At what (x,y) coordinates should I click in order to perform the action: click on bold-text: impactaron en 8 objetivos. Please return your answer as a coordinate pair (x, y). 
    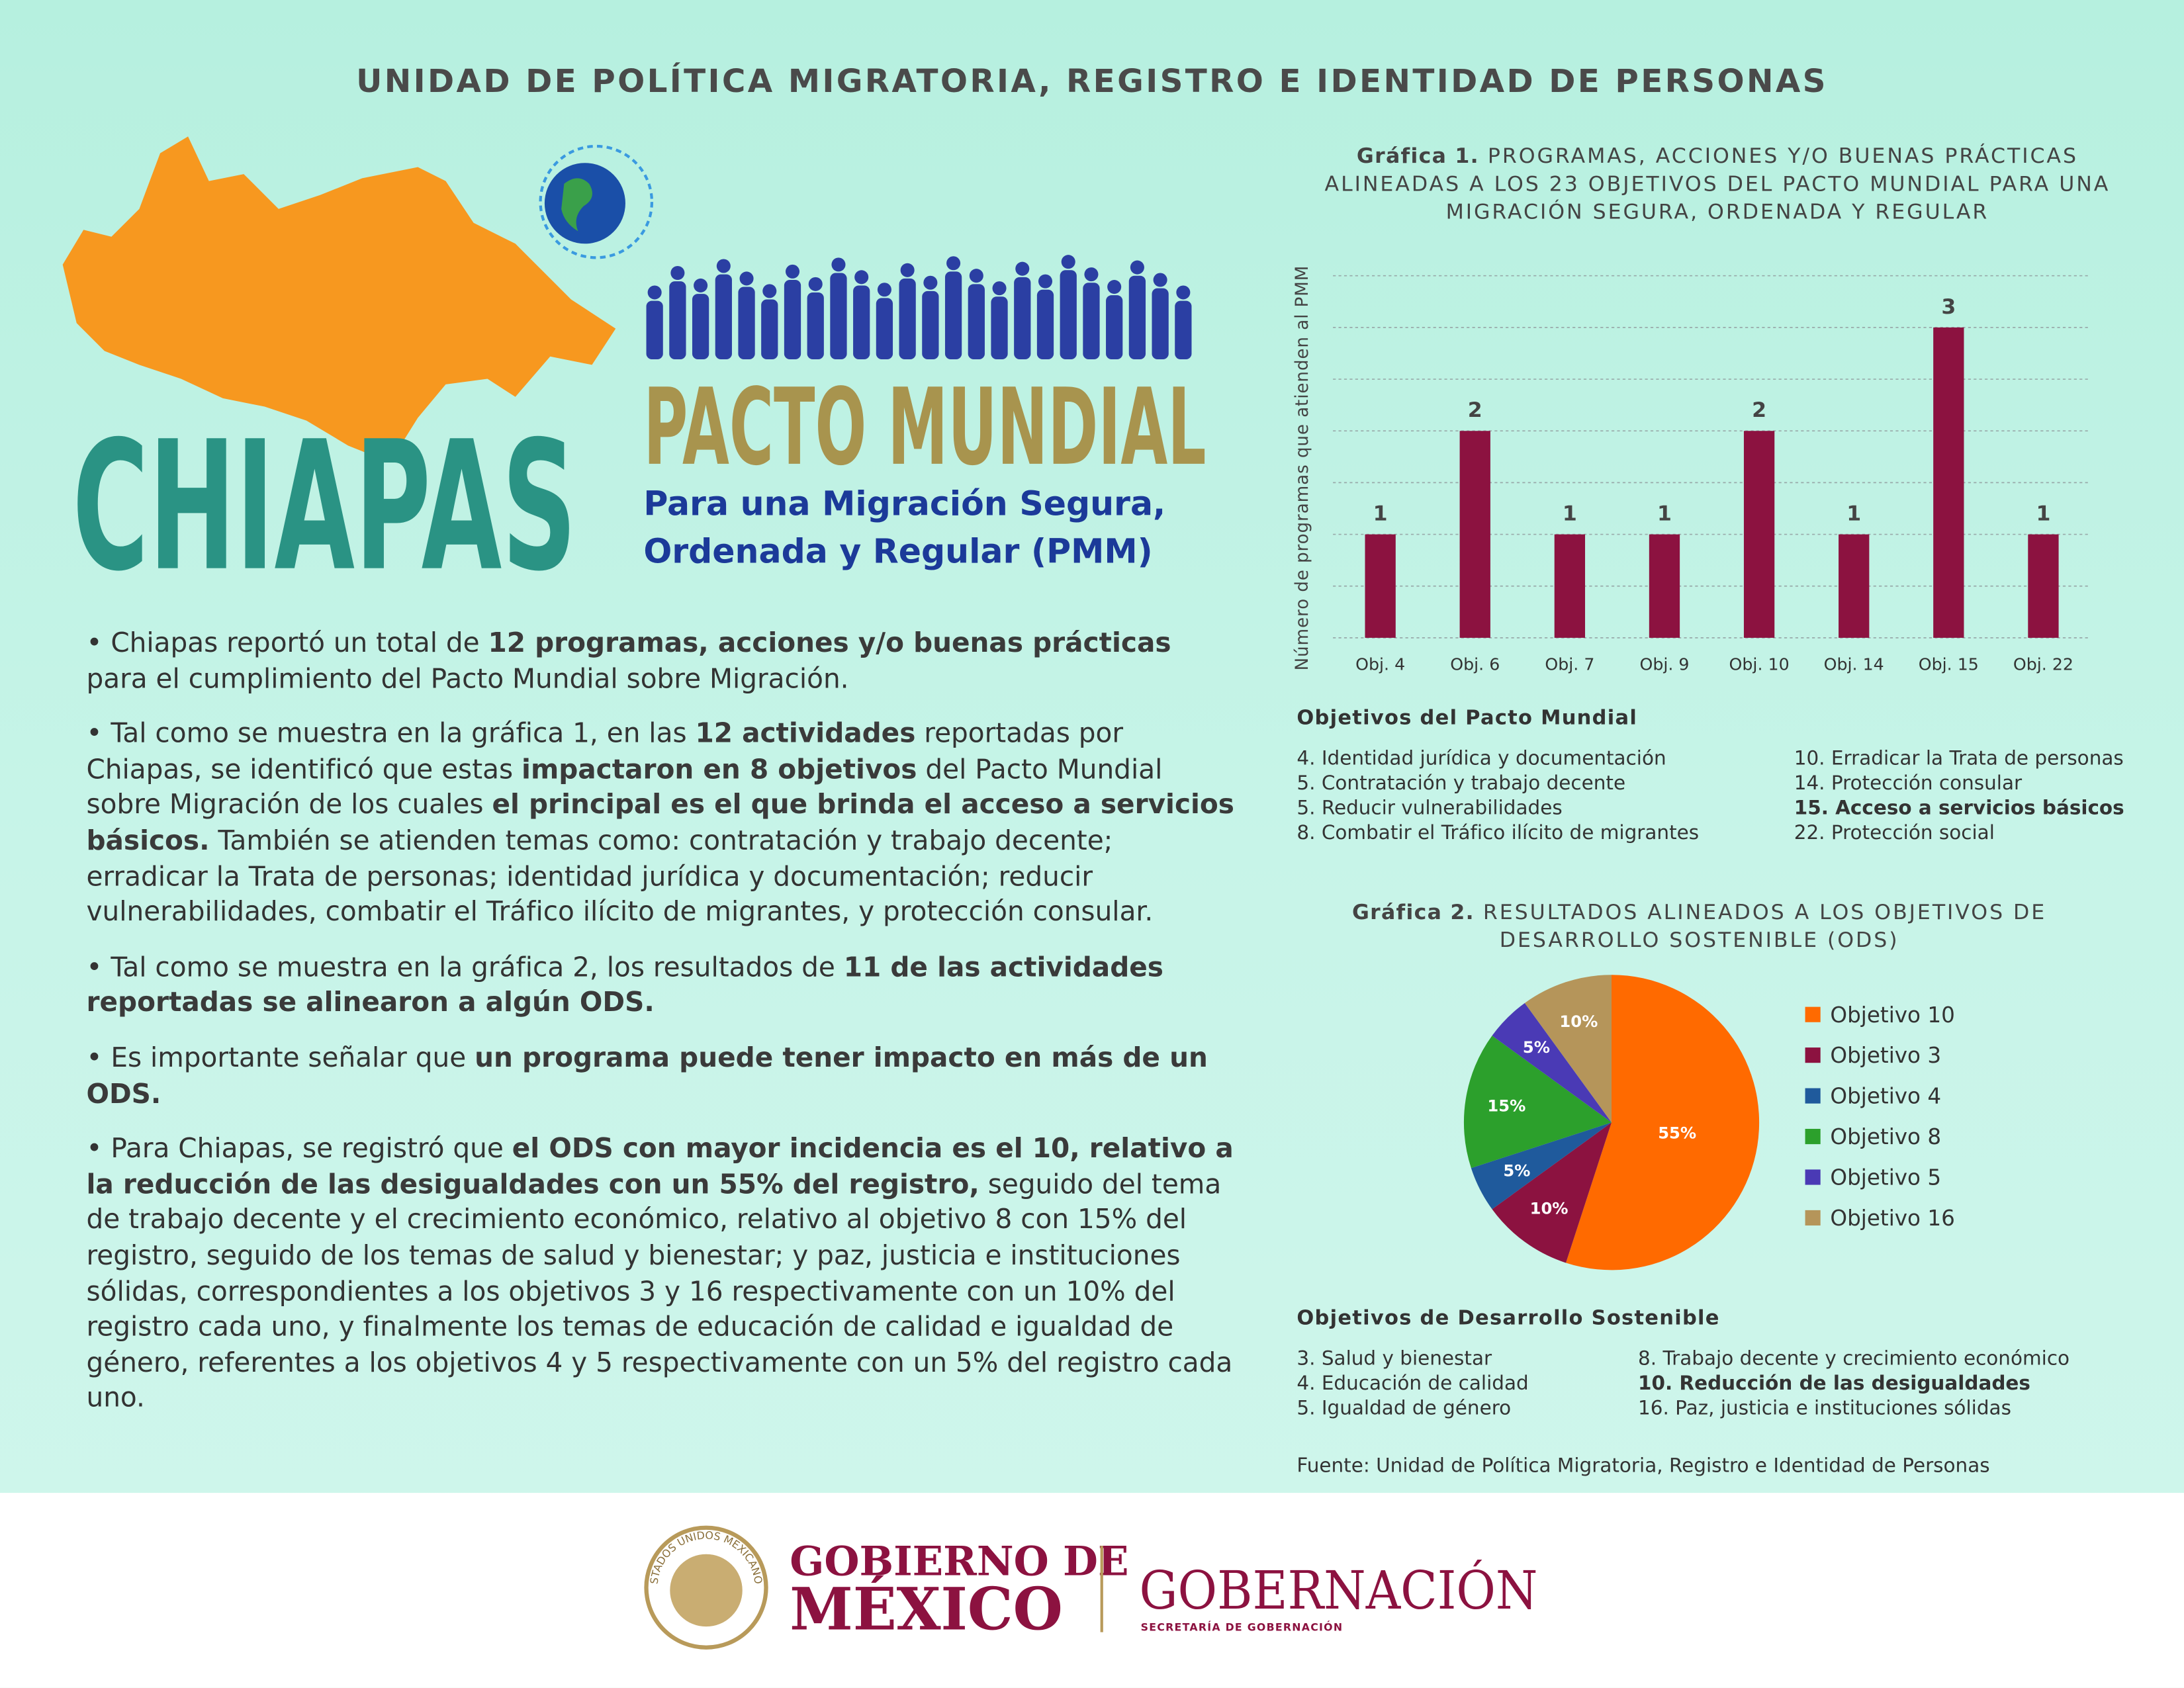
    Looking at the image, I should click on (719, 769).